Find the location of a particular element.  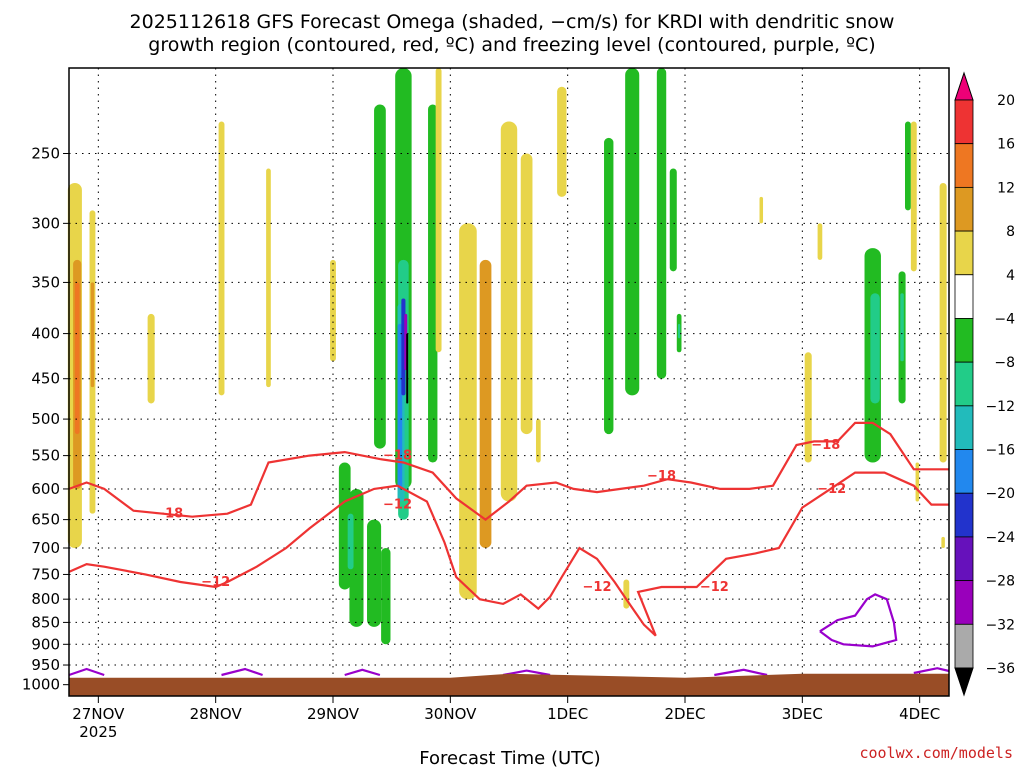

y-tick-label: 850 is located at coordinates (45, 622).